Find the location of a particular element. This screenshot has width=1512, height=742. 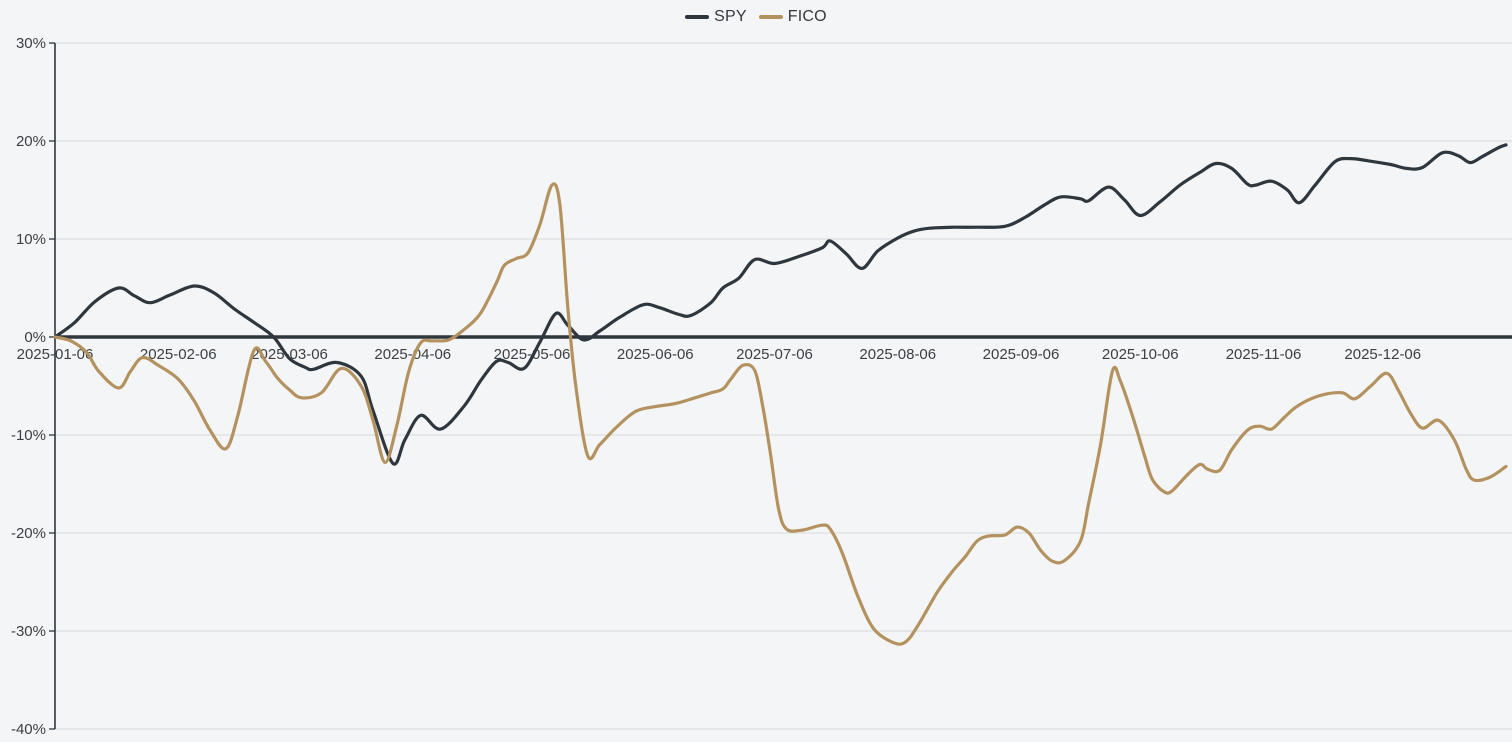

y-axis-label: 10% is located at coordinates (31, 239).